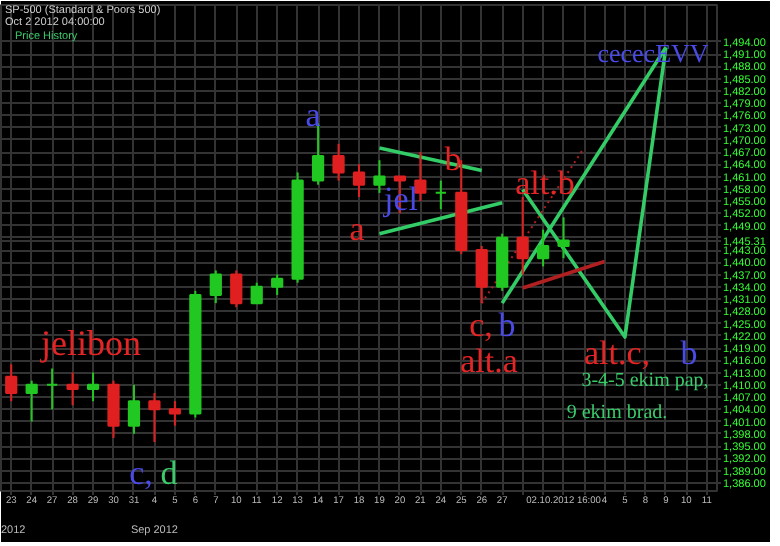  What do you see at coordinates (617, 353) in the screenshot?
I see `annotation: alt.c,` at bounding box center [617, 353].